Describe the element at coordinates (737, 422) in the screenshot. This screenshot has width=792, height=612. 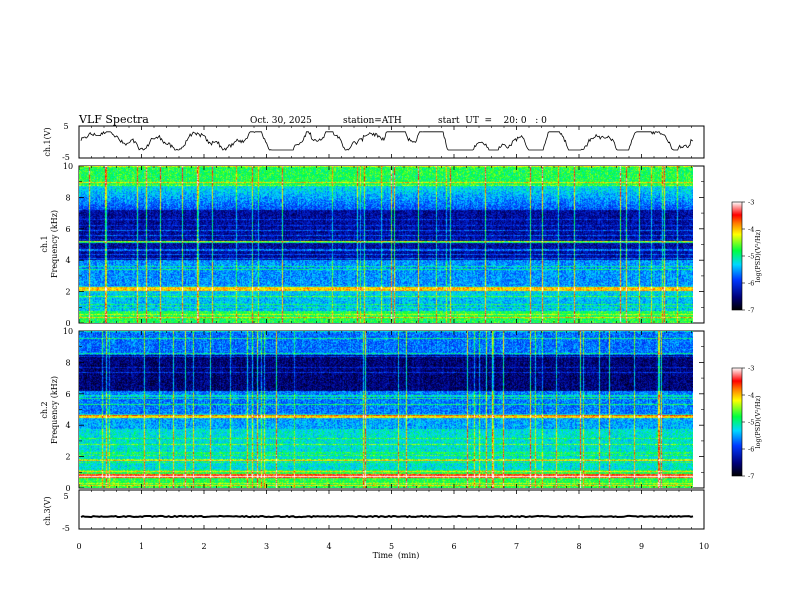
I see `ch2-colorbar` at that location.